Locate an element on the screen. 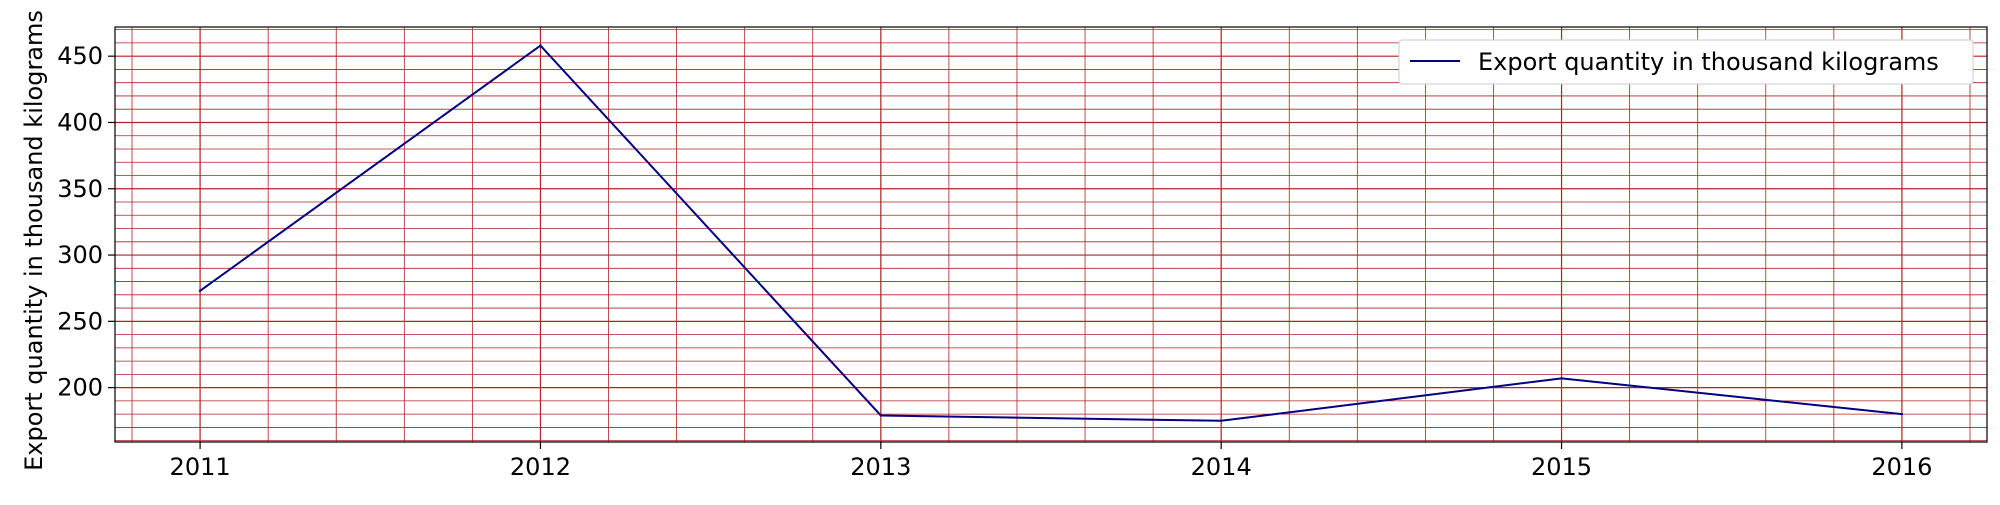 The image size is (2000, 505). y-tick-label: 450 is located at coordinates (80, 56).